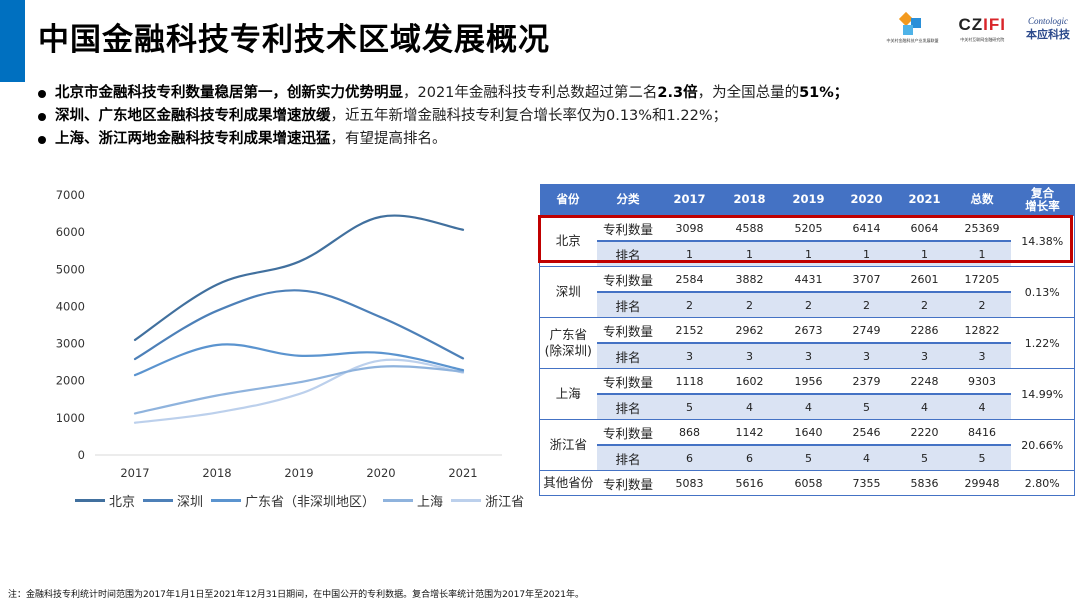 The image size is (1080, 605). Describe the element at coordinates (749, 381) in the screenshot. I see `value-cell: 1602` at that location.